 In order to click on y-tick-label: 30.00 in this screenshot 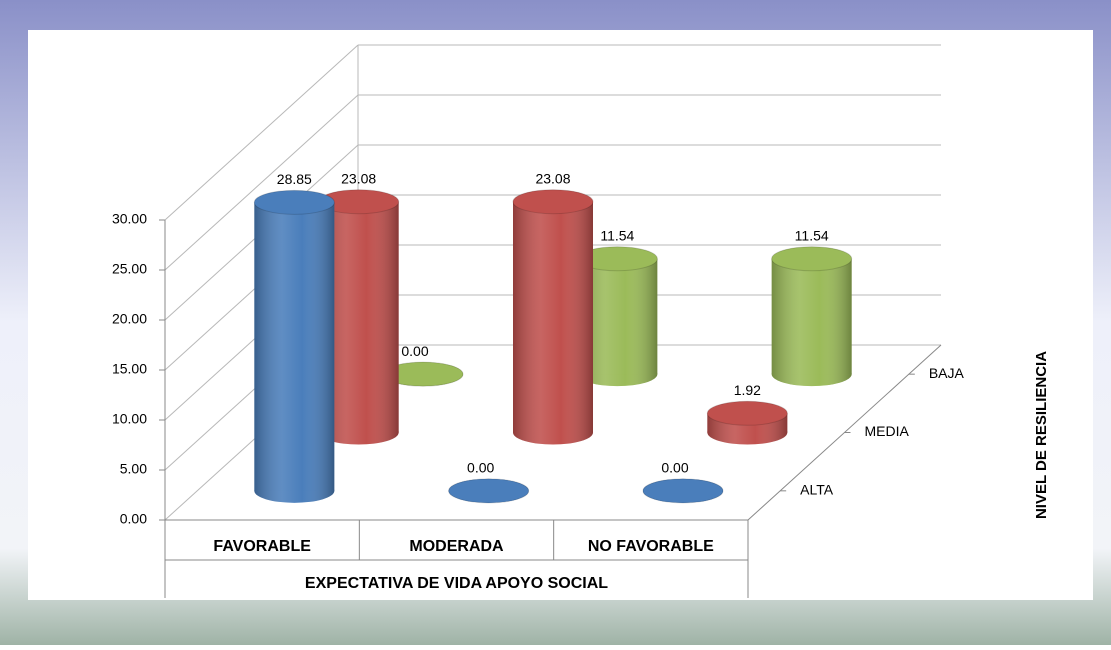, I will do `click(129, 219)`.